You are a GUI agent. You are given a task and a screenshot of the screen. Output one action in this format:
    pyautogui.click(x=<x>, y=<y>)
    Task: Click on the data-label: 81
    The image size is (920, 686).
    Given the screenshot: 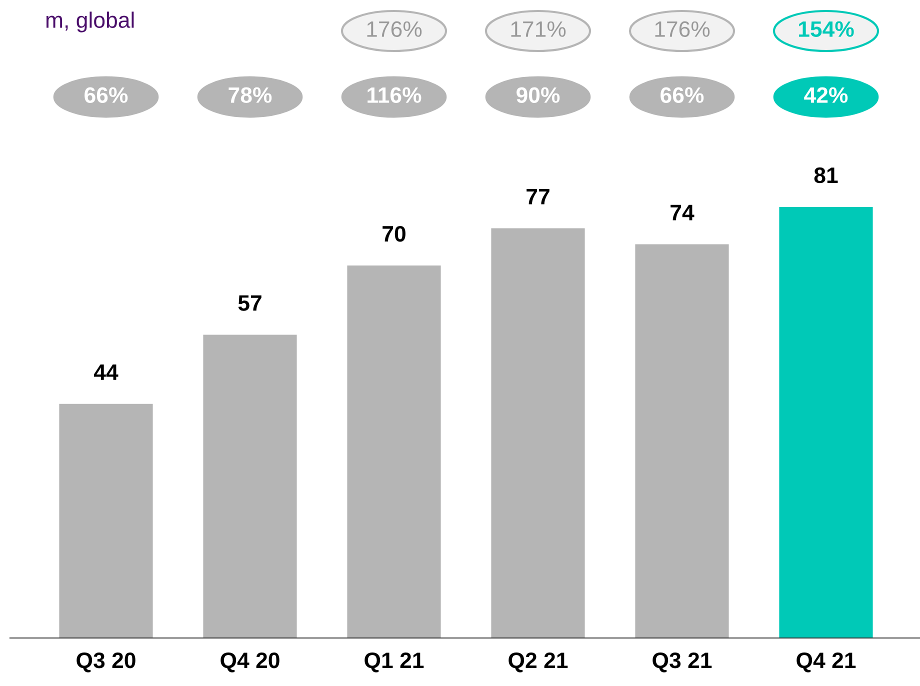 What is the action you would take?
    pyautogui.click(x=826, y=175)
    